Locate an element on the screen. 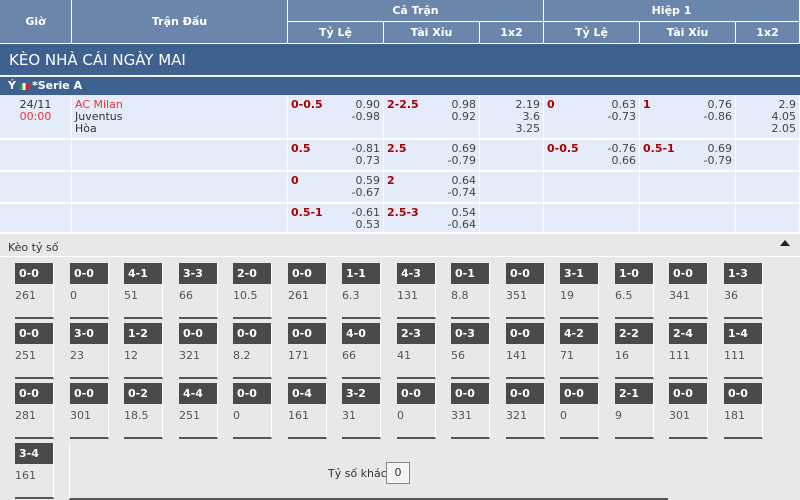 The height and width of the screenshot is (500, 800). score-card: 3-2 31 is located at coordinates (361, 411).